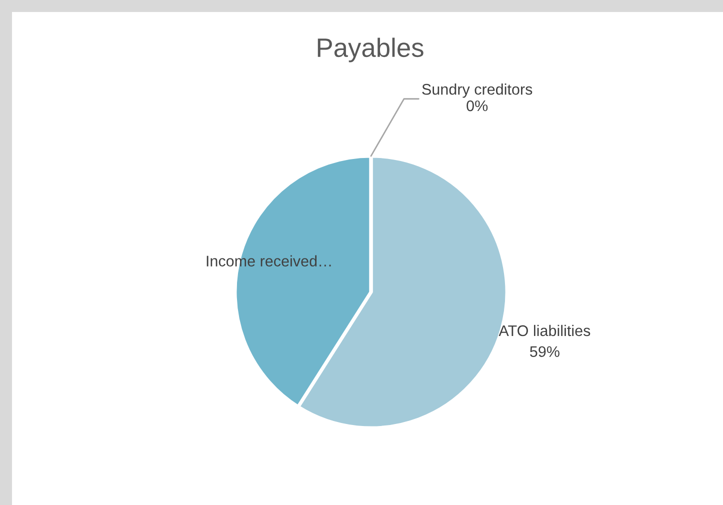 The image size is (723, 505). I want to click on category-label: Sundry creditors, so click(477, 91).